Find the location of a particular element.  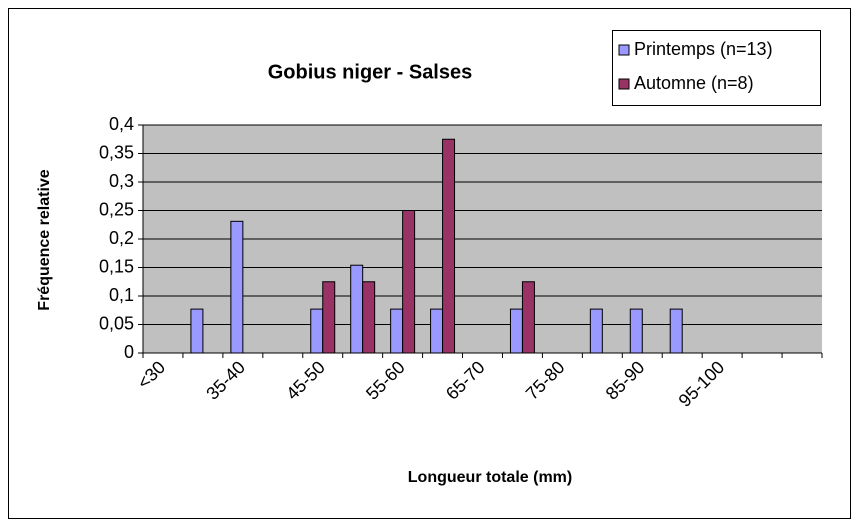

y-tick-label: 0,35 is located at coordinates (116, 152).